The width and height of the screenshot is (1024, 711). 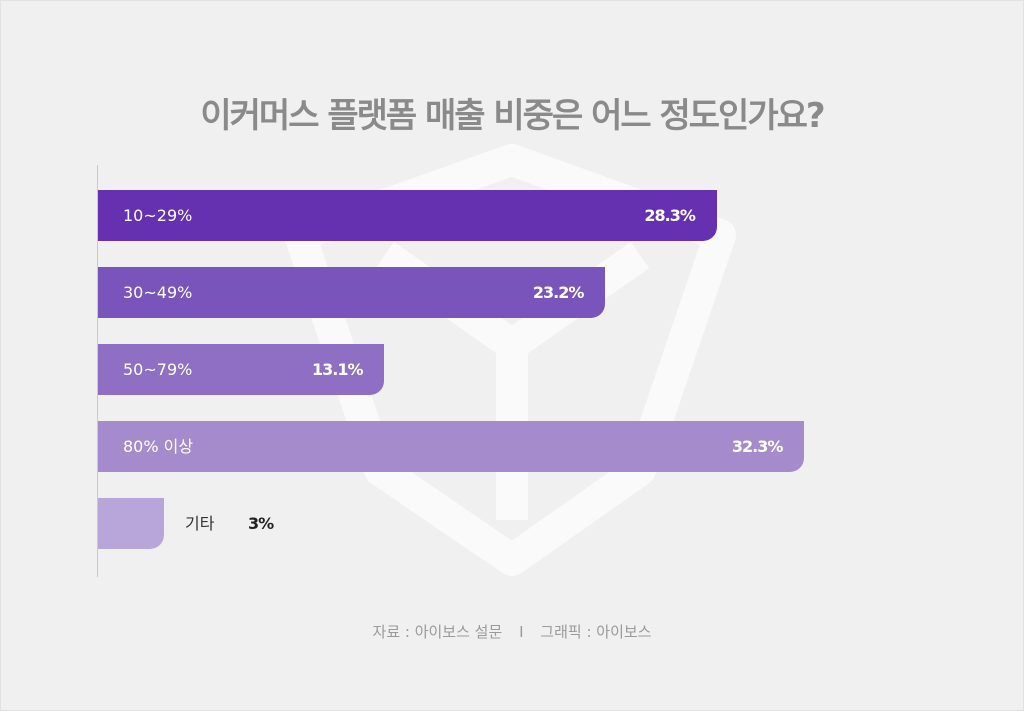 I want to click on separator: I, so click(x=521, y=632).